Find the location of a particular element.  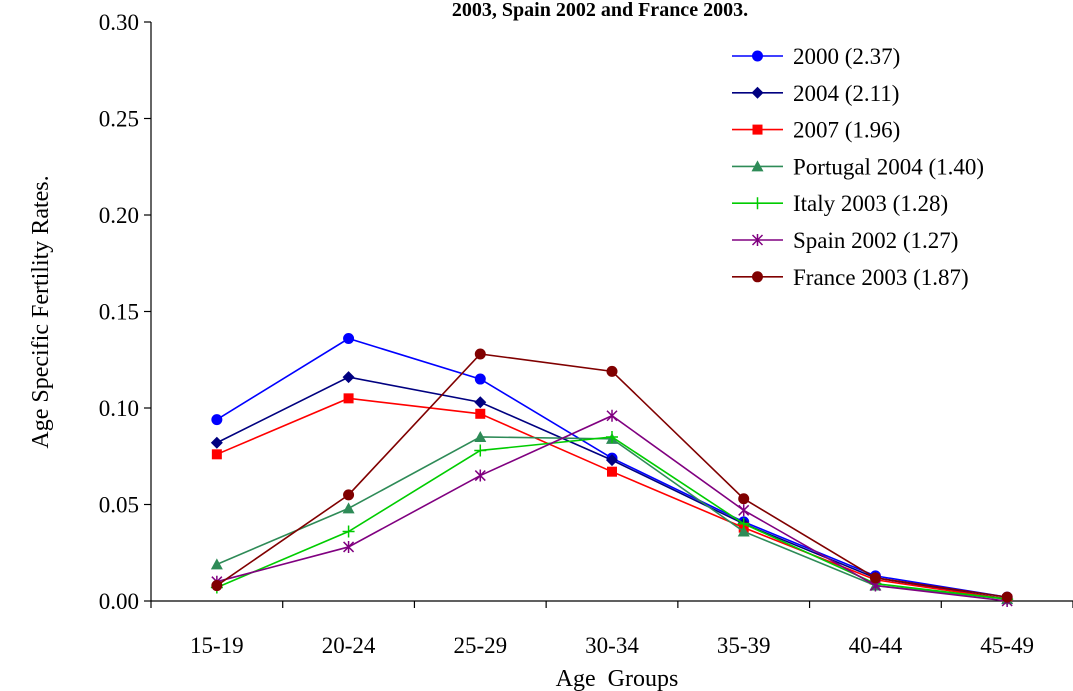

y-tick-label: 0.20 is located at coordinates (119, 215).